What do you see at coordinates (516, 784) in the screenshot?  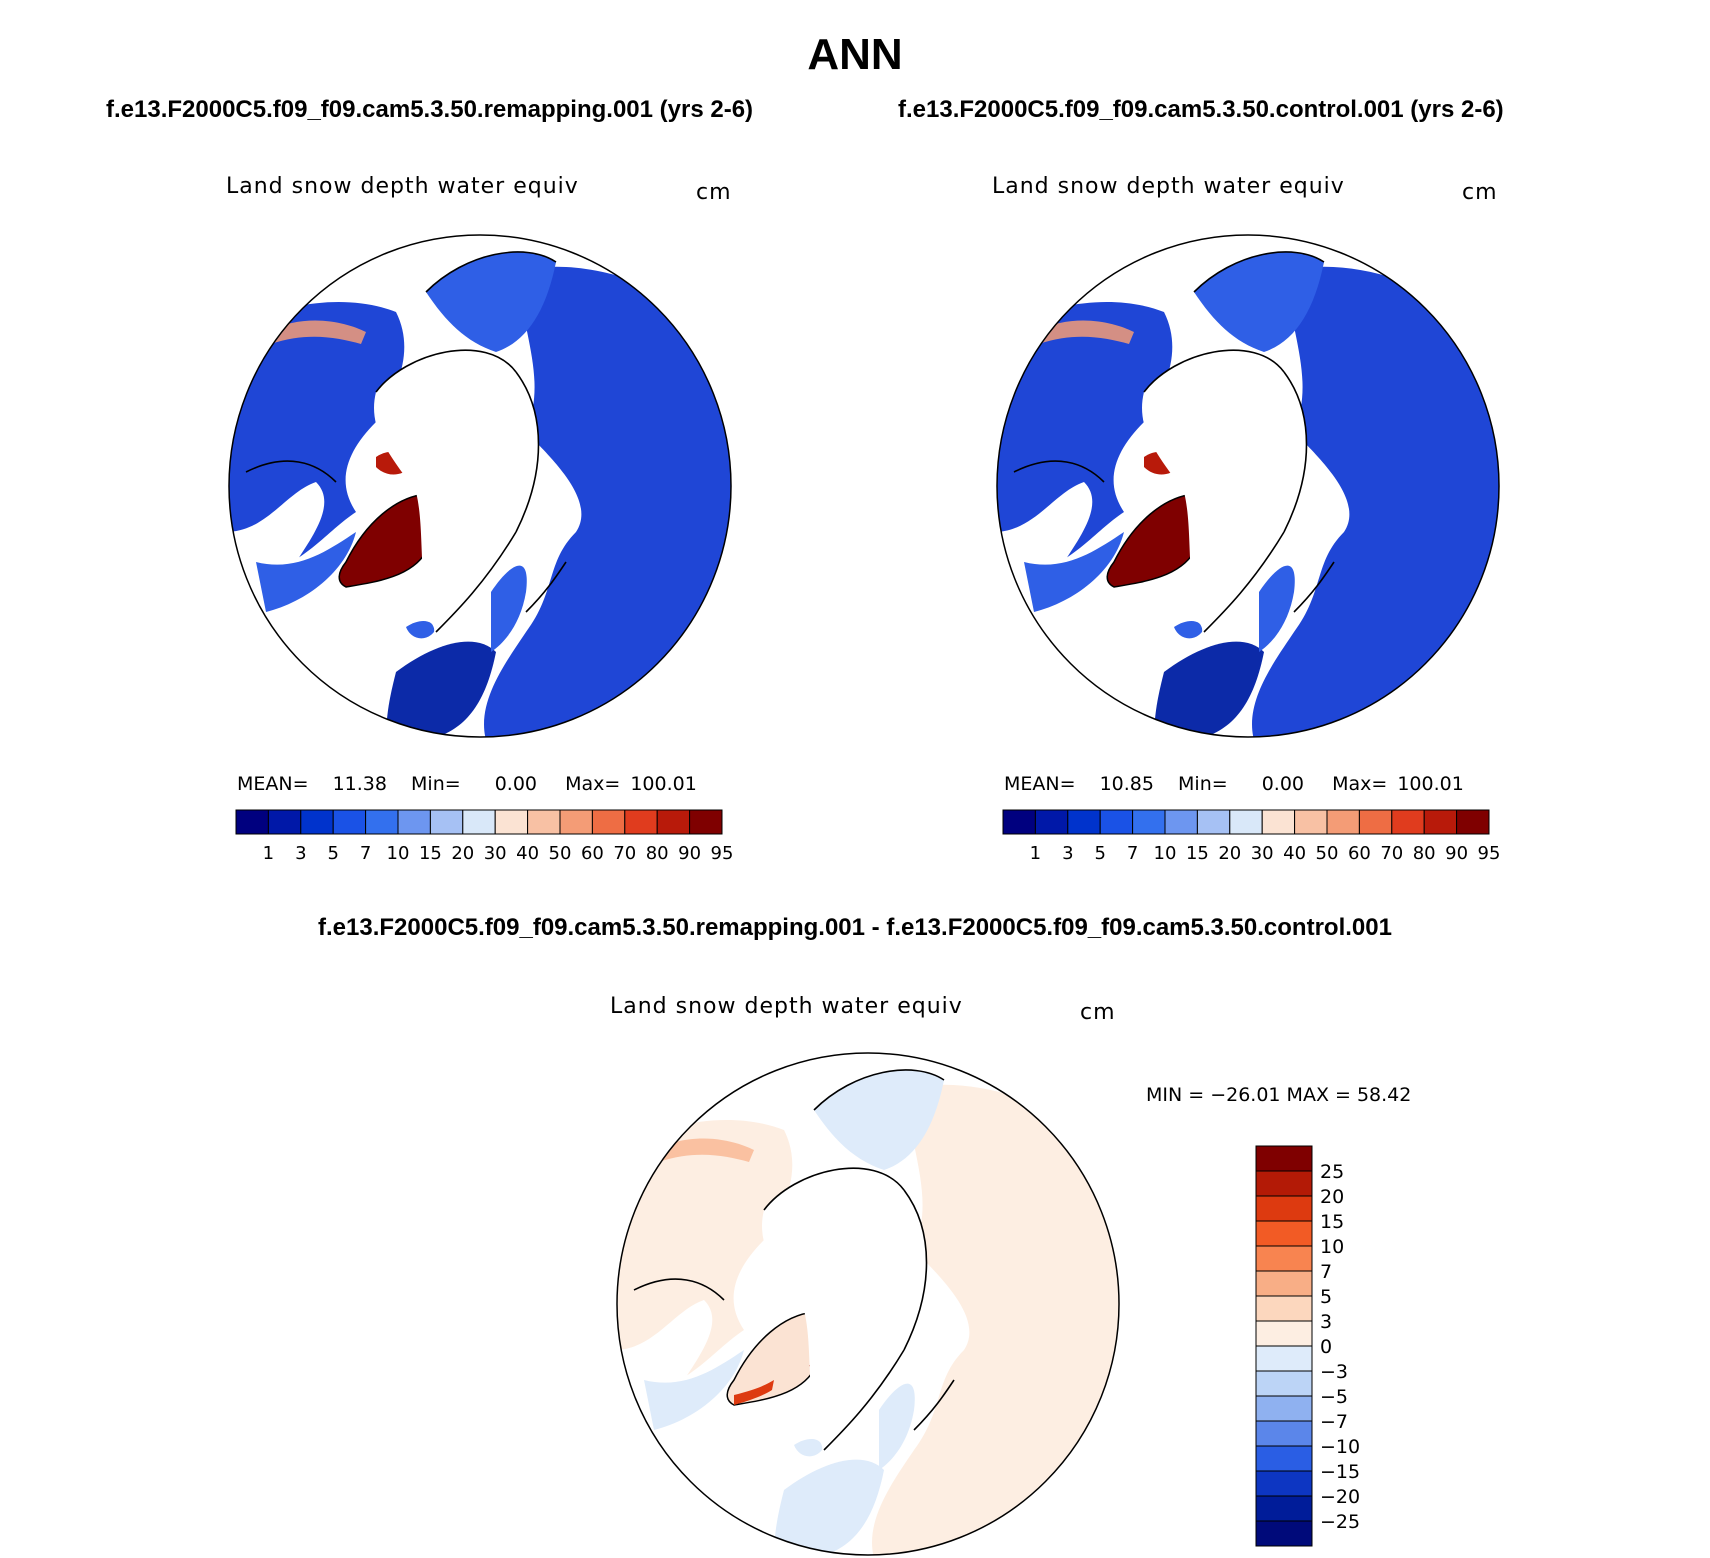 I see `min-value: 0.00` at bounding box center [516, 784].